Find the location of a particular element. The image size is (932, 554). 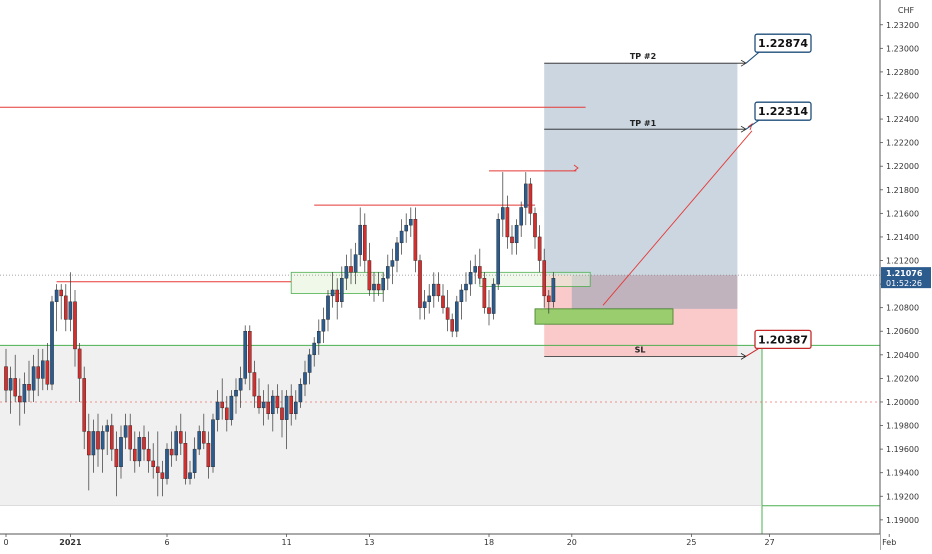

time-tick-label: 11 is located at coordinates (287, 542).